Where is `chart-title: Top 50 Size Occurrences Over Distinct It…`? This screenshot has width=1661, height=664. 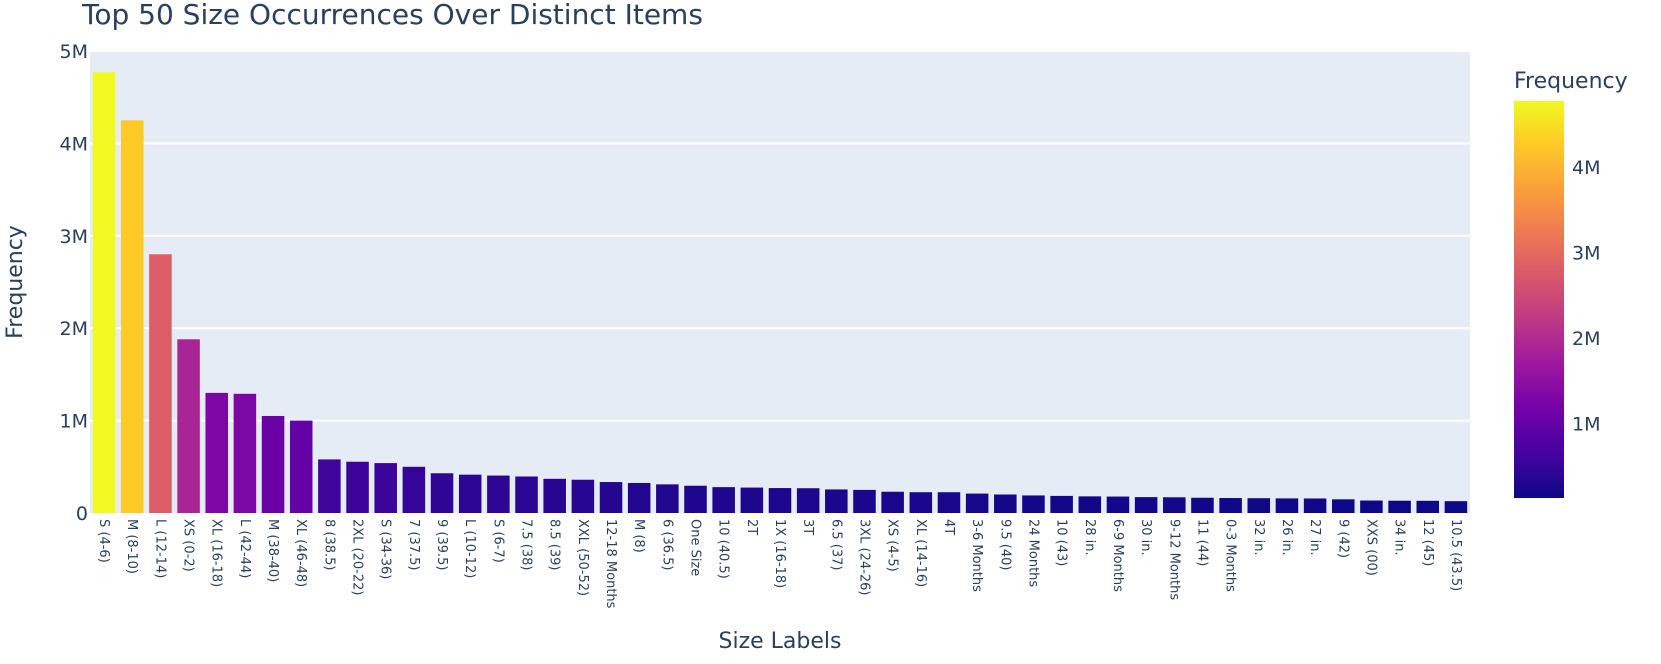
chart-title: Top 50 Size Occurrences Over Distinct It… is located at coordinates (392, 15).